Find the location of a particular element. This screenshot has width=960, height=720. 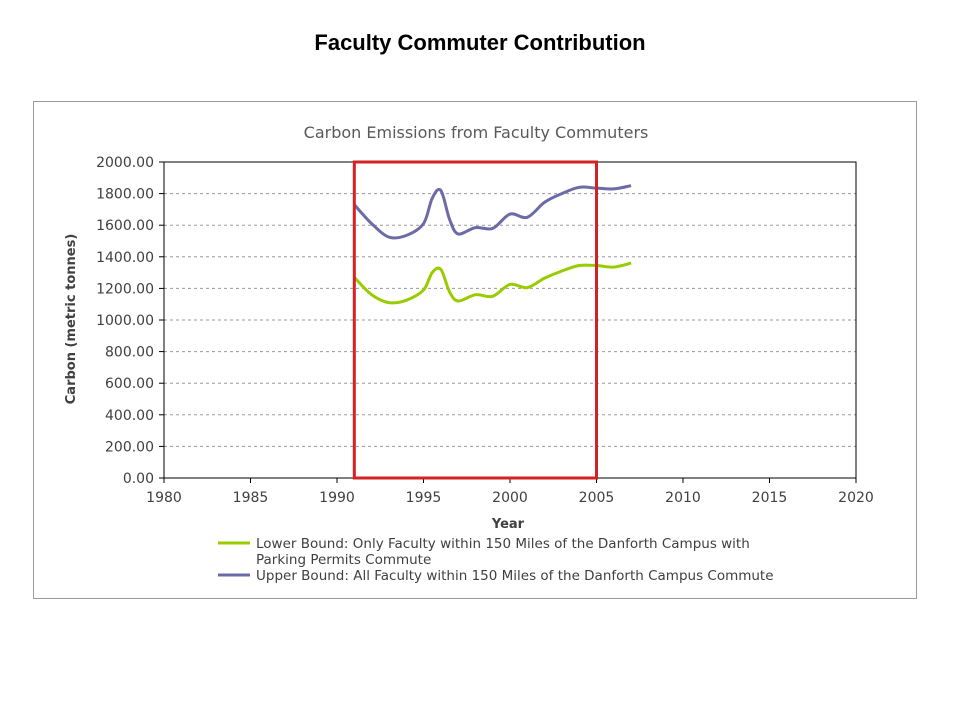

x-tick-label: 2005 is located at coordinates (597, 498).